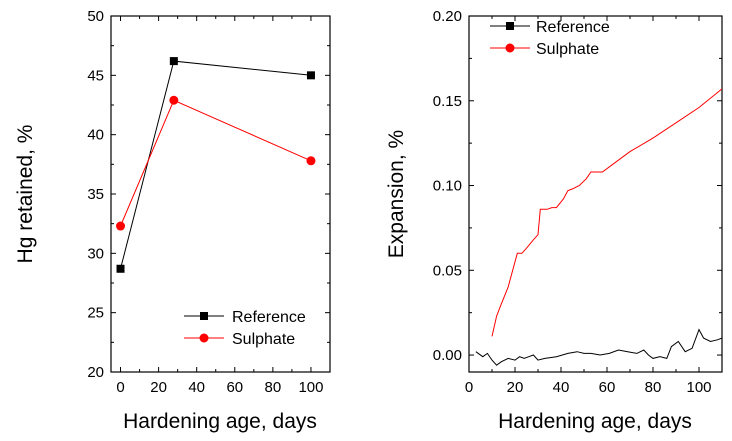 This screenshot has width=732, height=441. What do you see at coordinates (95, 16) in the screenshot?
I see `y-tick-label: 50` at bounding box center [95, 16].